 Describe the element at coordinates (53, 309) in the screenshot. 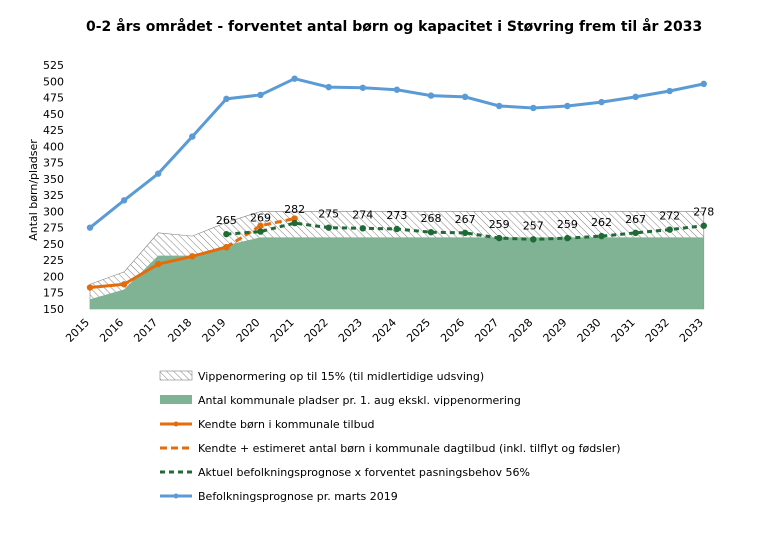

I see `y-tick-label: 150` at that location.